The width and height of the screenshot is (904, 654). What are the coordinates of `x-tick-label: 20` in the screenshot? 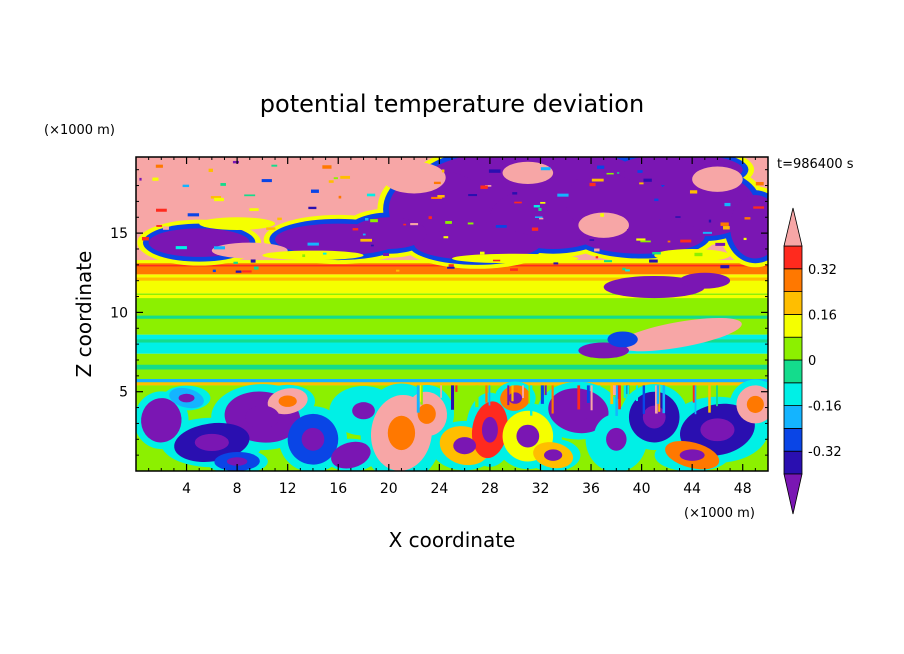 It's located at (389, 489).